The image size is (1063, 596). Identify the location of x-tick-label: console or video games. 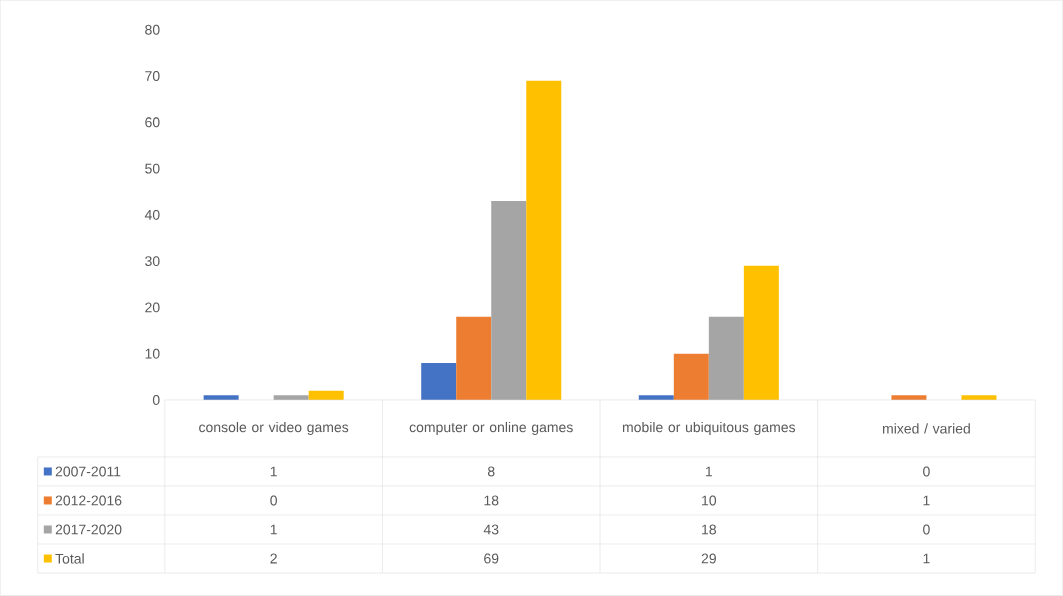
(274, 429).